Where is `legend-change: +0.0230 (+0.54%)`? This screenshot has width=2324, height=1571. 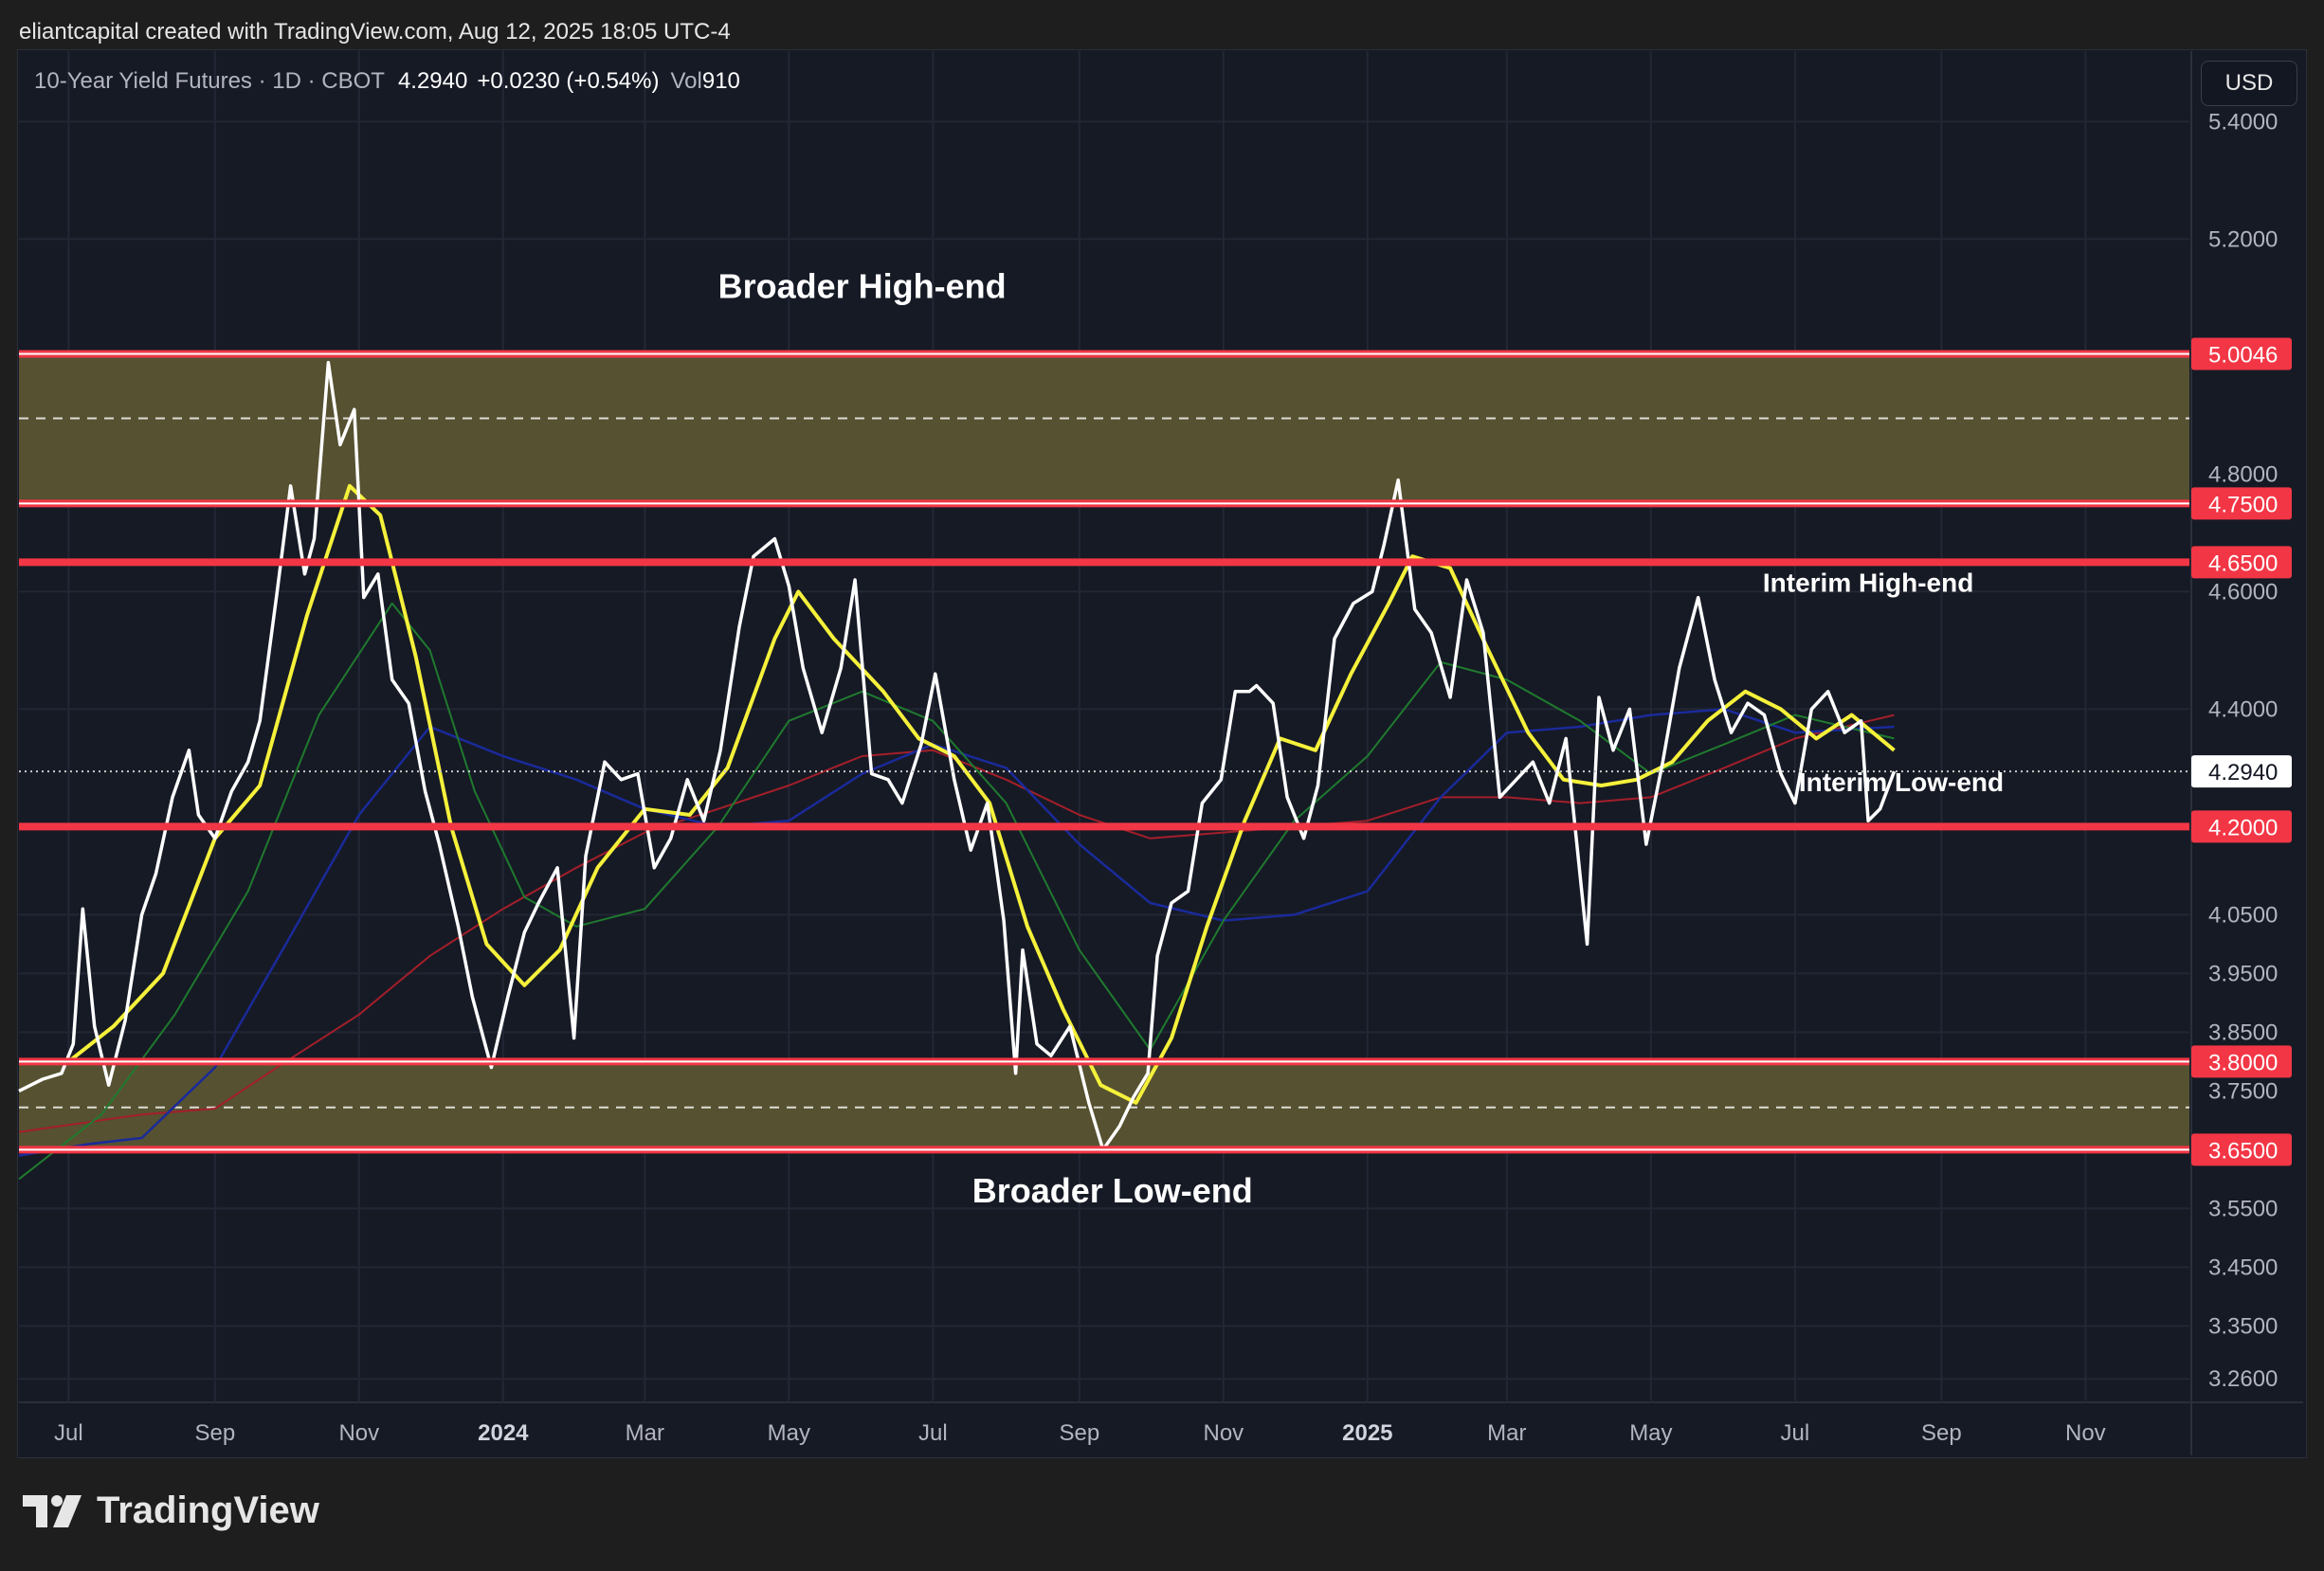 legend-change: +0.0230 (+0.54%) is located at coordinates (568, 81).